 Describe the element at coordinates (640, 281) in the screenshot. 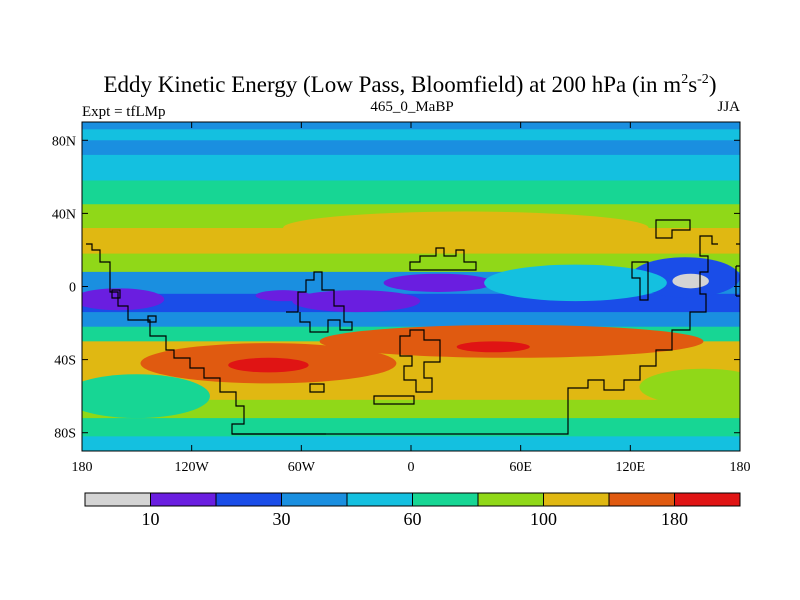

I see `pacific-islands` at that location.